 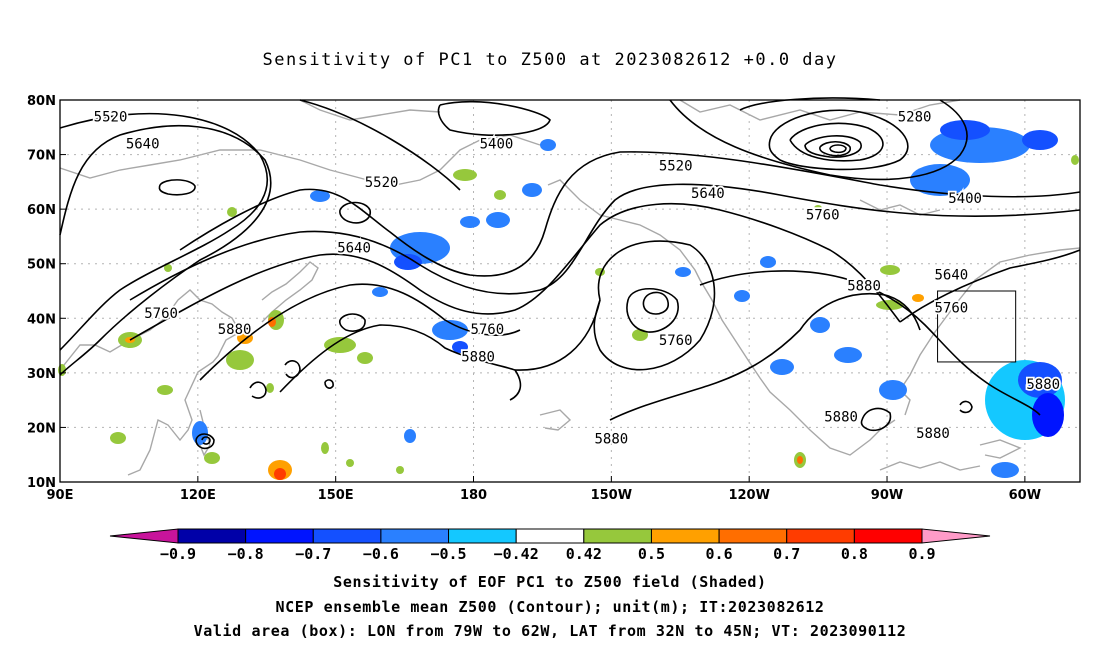 I want to click on lon-tick-label: 120E, so click(x=198, y=495).